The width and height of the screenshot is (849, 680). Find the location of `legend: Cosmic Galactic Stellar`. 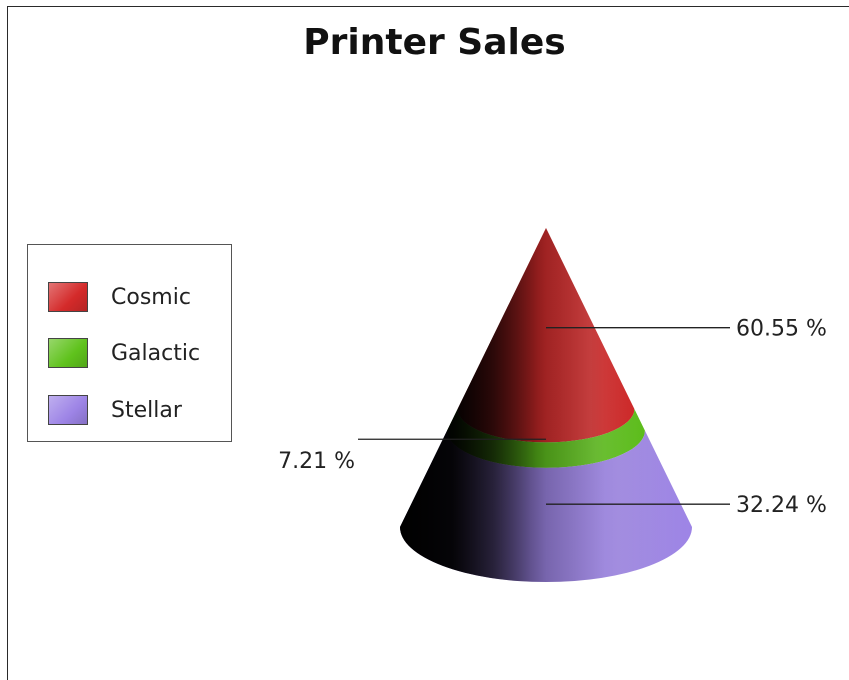

legend: Cosmic Galactic Stellar is located at coordinates (129, 343).